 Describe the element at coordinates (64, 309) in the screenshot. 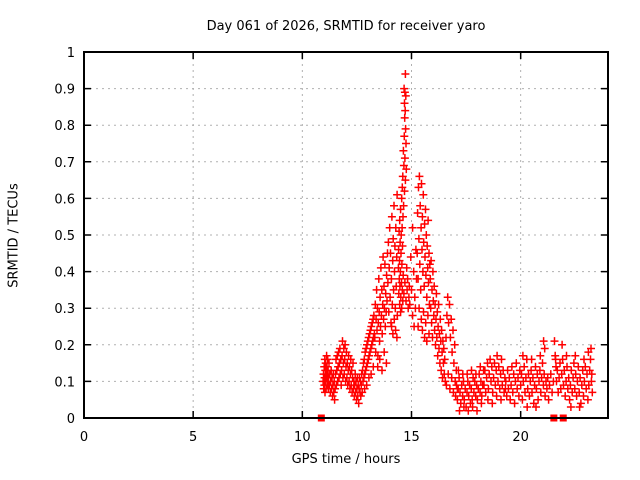

I see `y-tick-label: 0.3` at that location.